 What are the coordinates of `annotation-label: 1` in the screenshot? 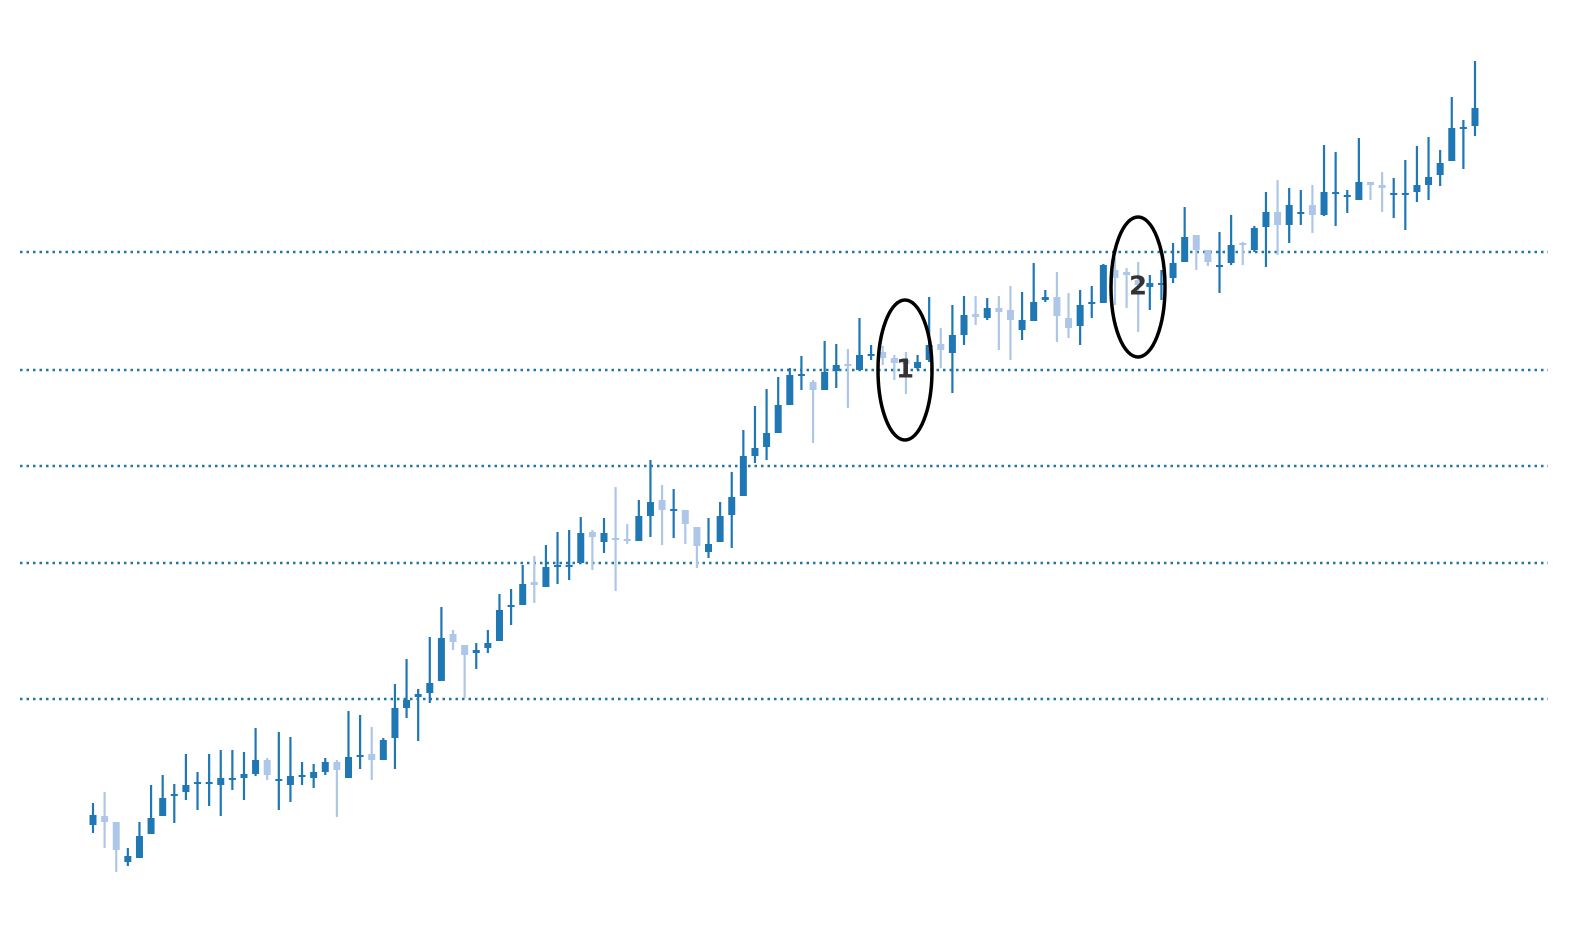 It's located at (905, 370).